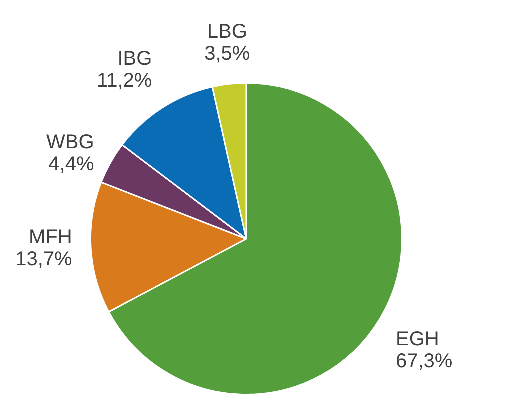  I want to click on data-label: 4,4%, so click(71, 164).